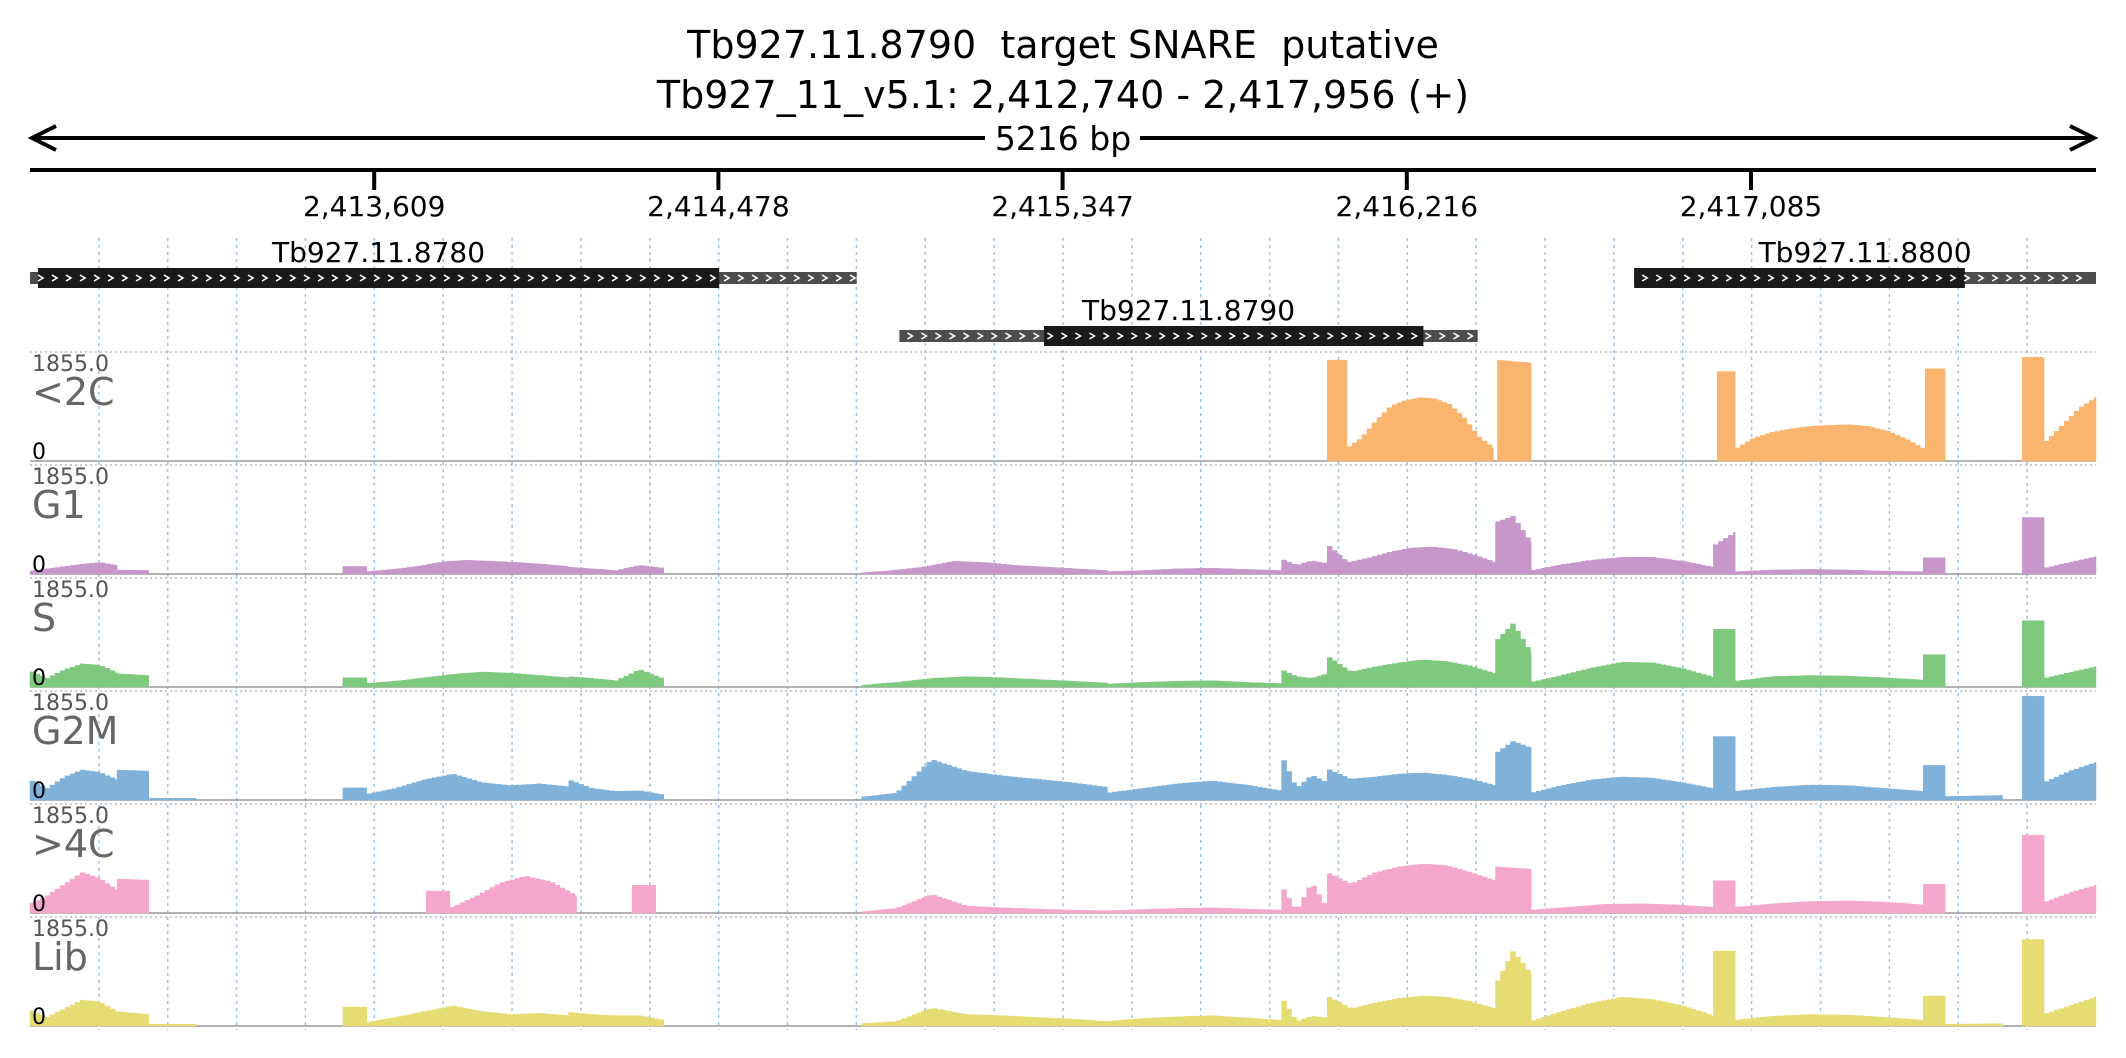 The image size is (2126, 1058). Describe the element at coordinates (59, 505) in the screenshot. I see `track-name-1: G1` at that location.